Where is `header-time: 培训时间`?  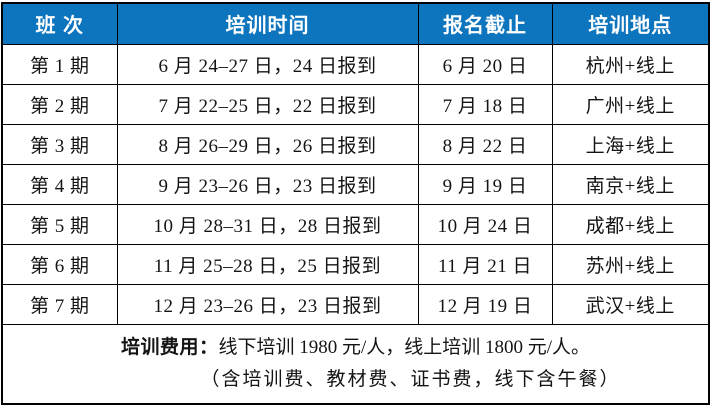
header-time: 培训时间 is located at coordinates (267, 23).